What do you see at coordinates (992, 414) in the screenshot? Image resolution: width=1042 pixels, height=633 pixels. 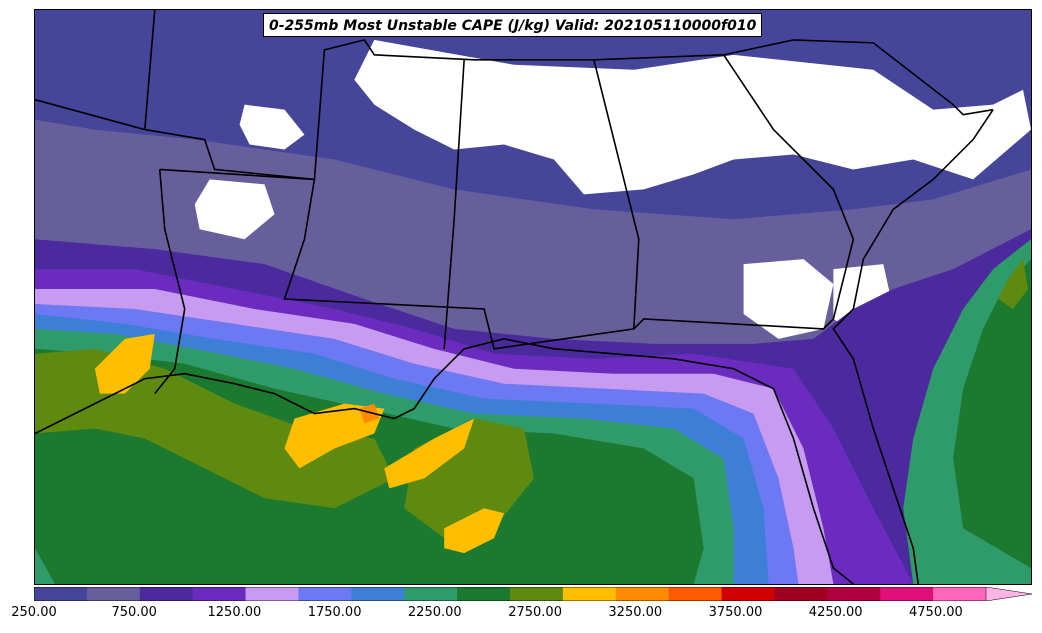 I see `cape-band-east-green` at bounding box center [992, 414].